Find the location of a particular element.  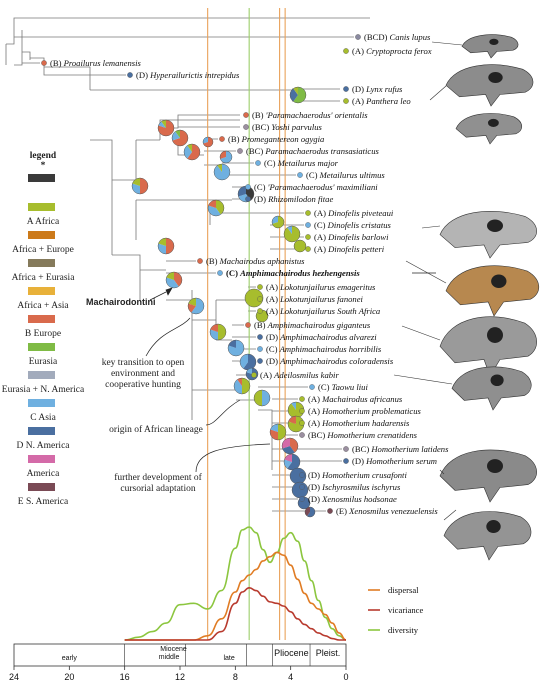

taxon-name: Yoshi parvulus is located at coordinates (296, 127).